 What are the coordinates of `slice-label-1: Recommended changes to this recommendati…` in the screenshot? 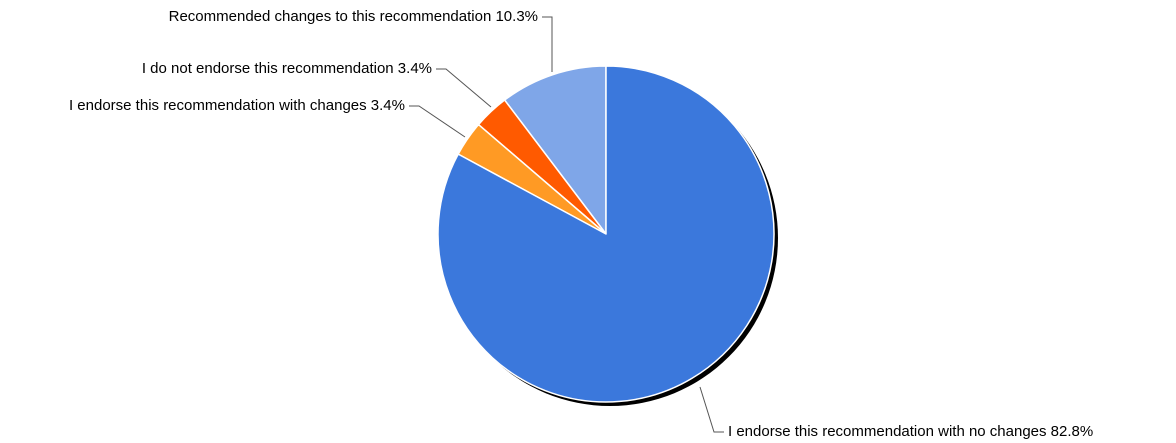 It's located at (353, 16).